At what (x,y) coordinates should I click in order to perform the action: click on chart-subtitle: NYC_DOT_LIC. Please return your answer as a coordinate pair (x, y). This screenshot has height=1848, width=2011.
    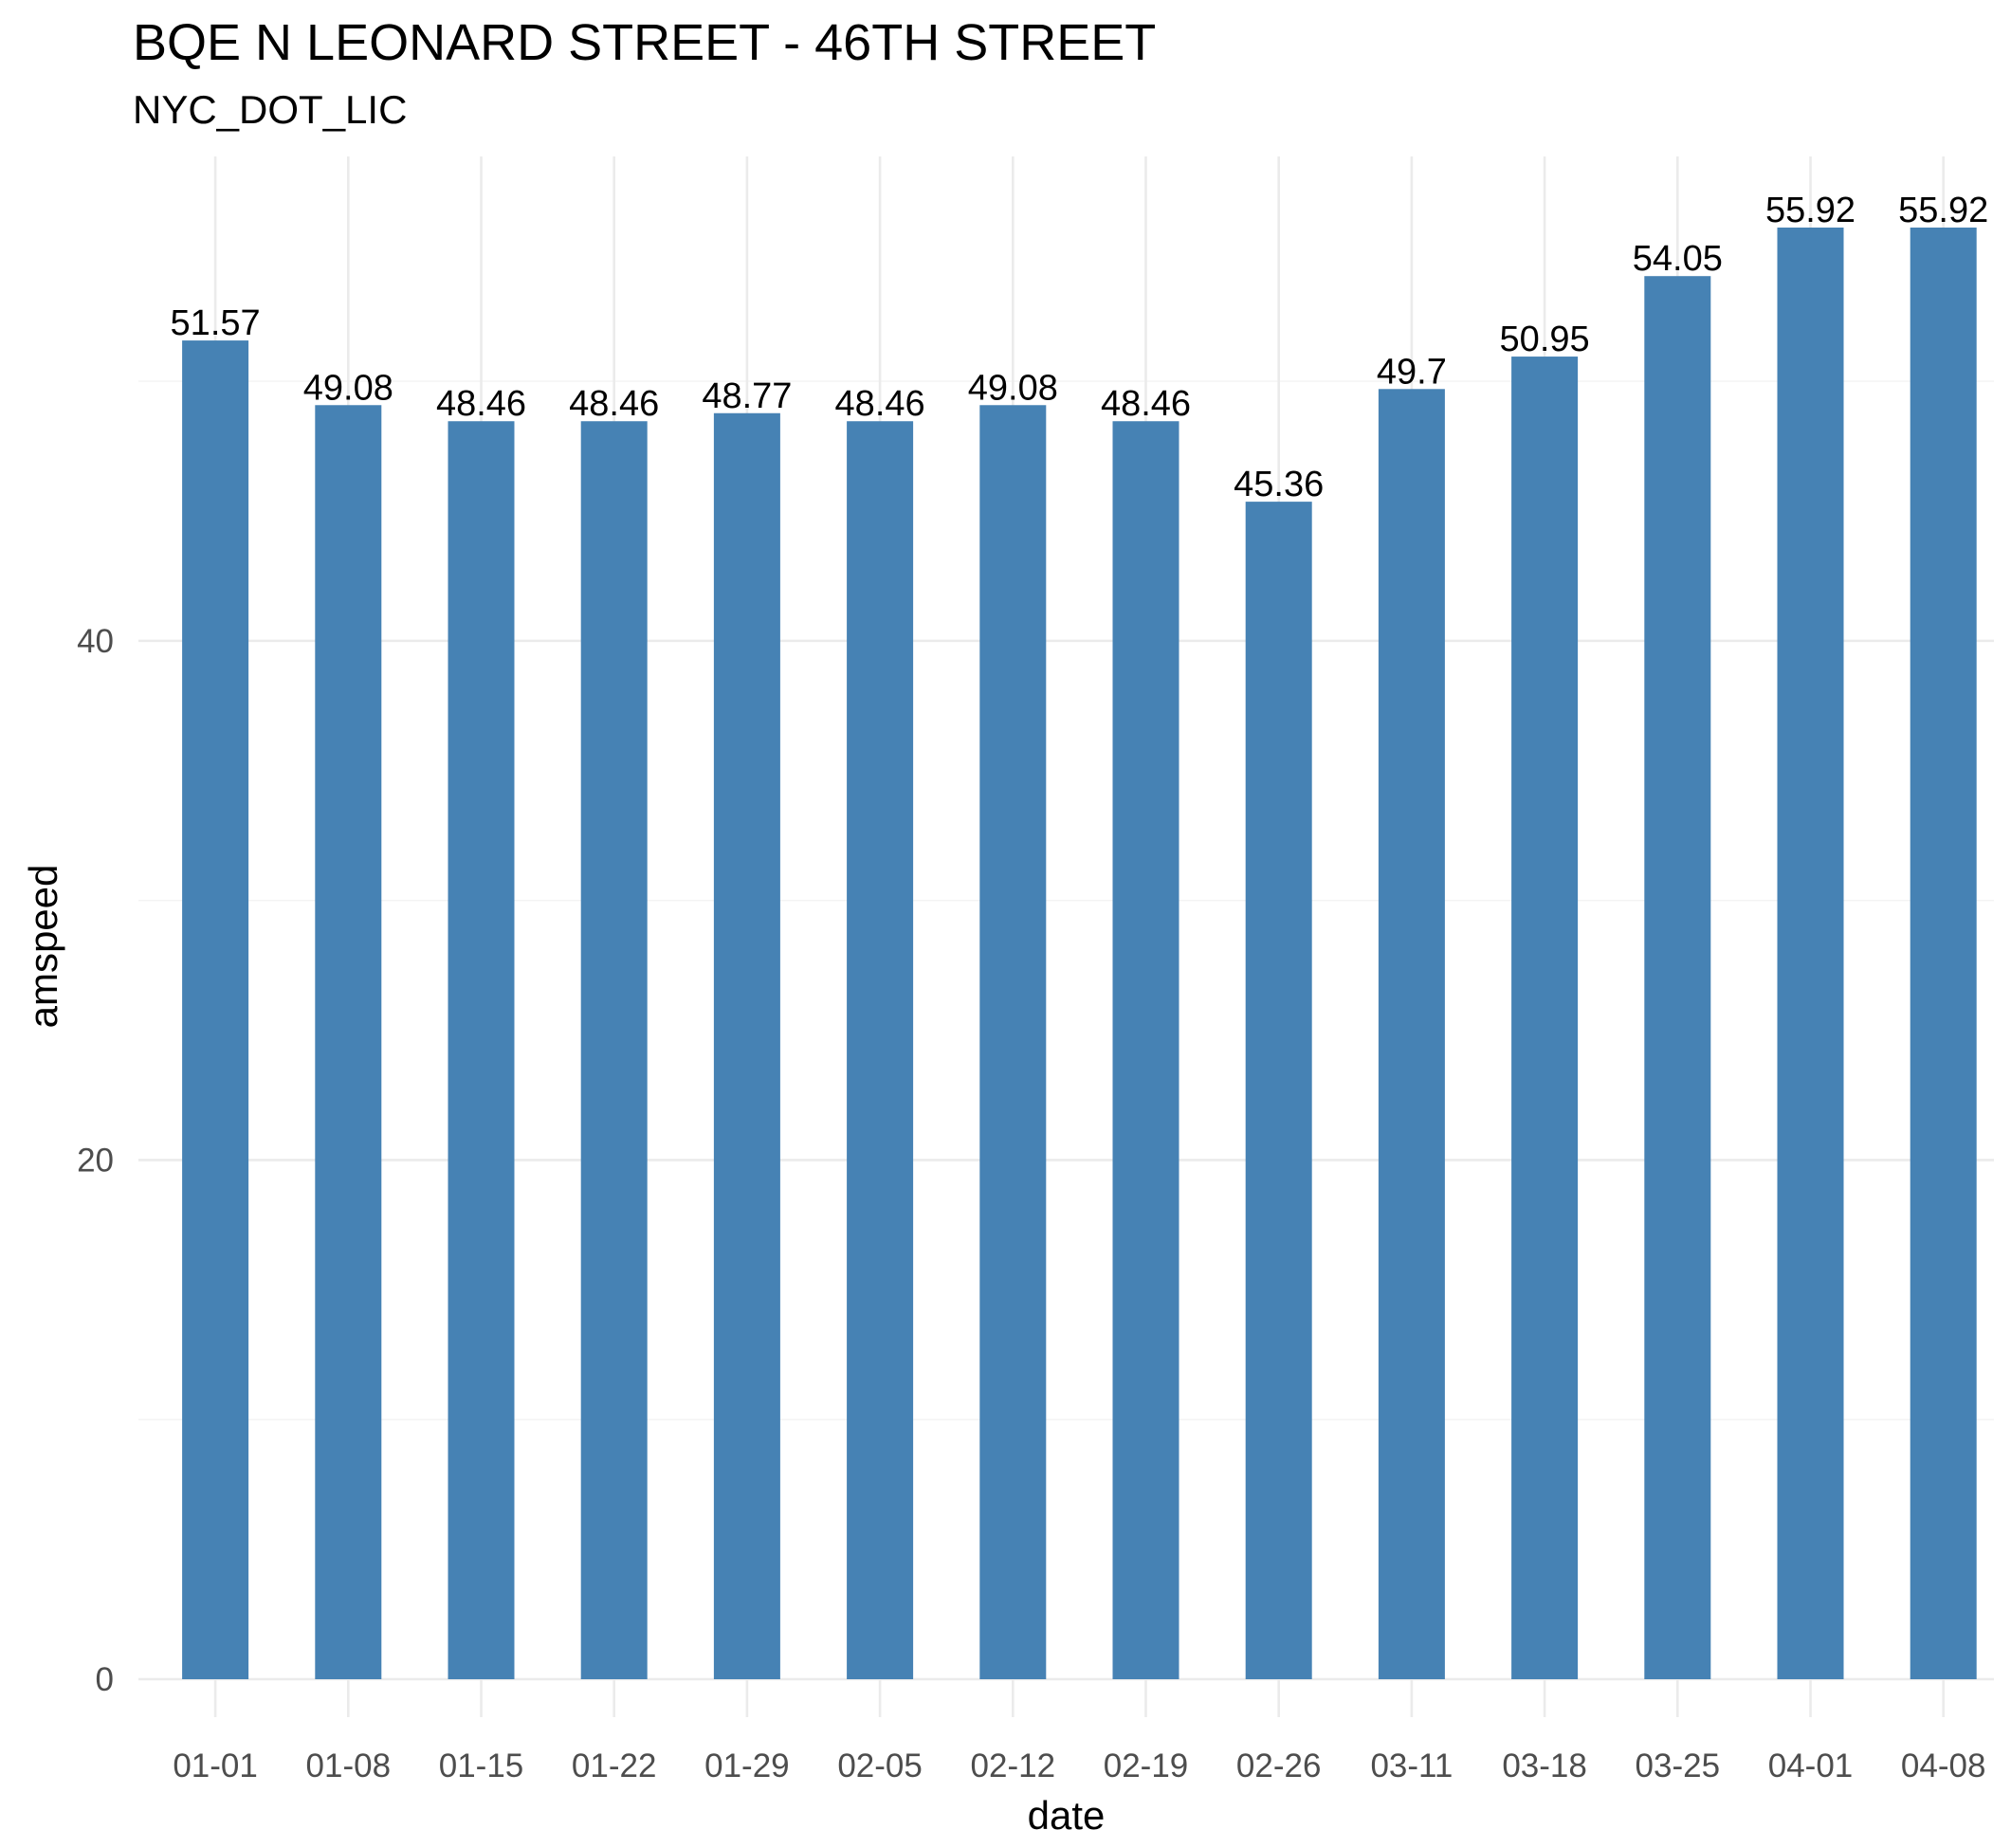
    Looking at the image, I should click on (271, 109).